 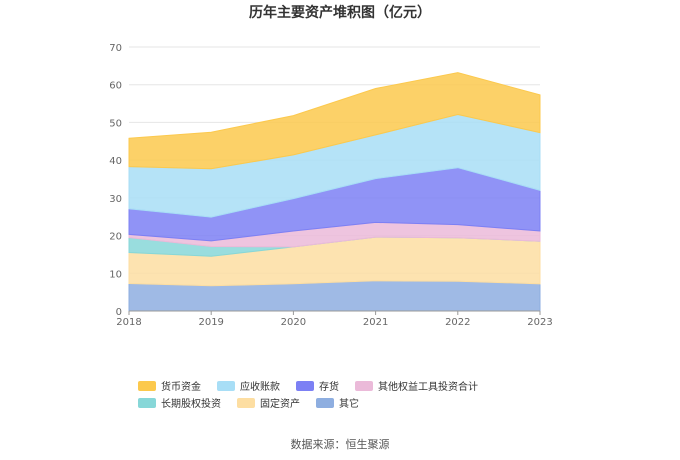 I want to click on legend-item: 存货, so click(x=317, y=385).